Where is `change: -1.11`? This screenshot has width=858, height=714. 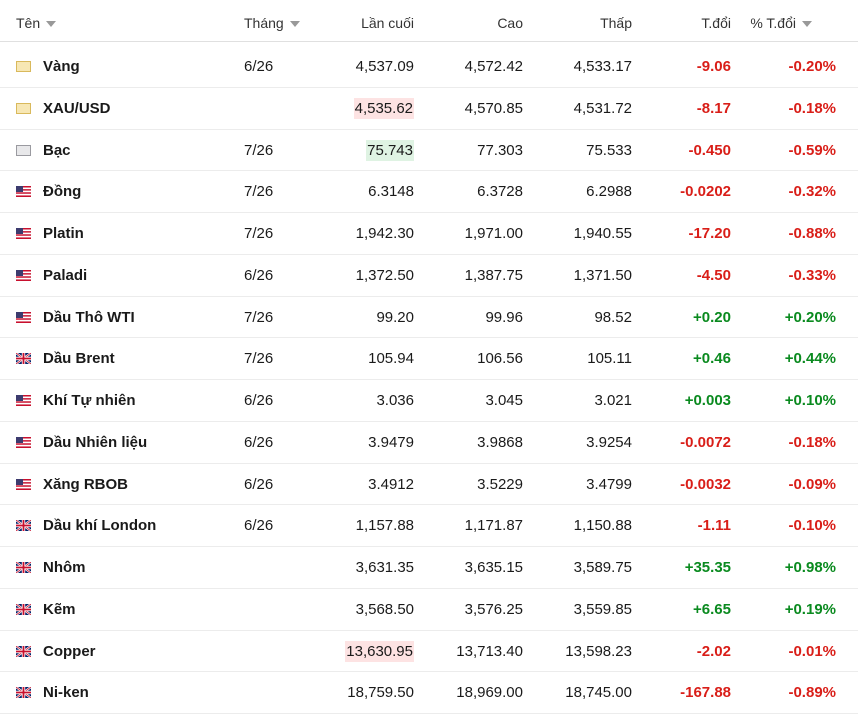 change: -1.11 is located at coordinates (714, 526).